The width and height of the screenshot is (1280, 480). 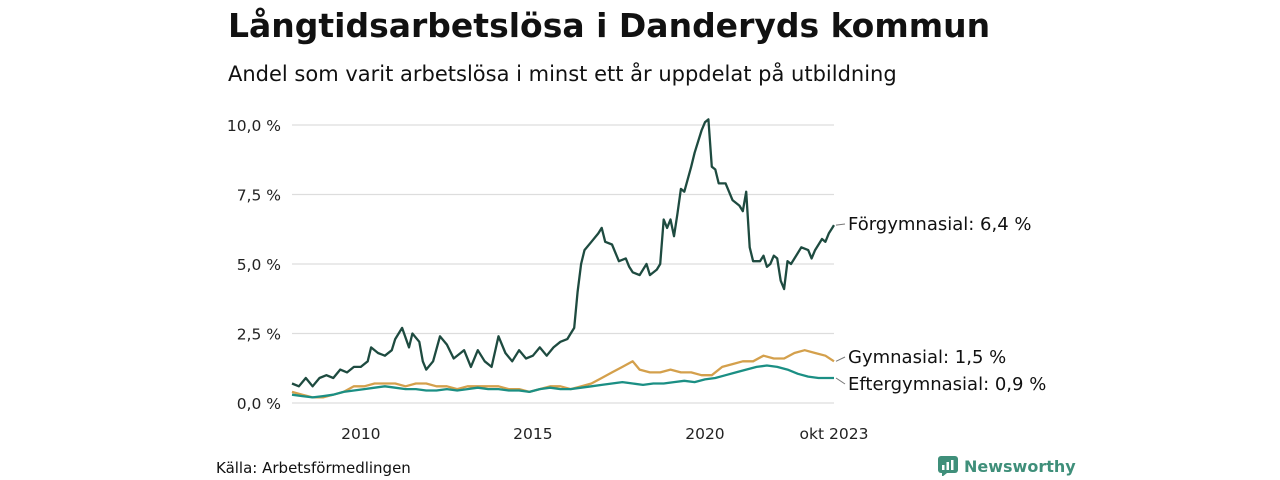 What do you see at coordinates (259, 335) in the screenshot?
I see `y-tick-label: 2,5 %` at bounding box center [259, 335].